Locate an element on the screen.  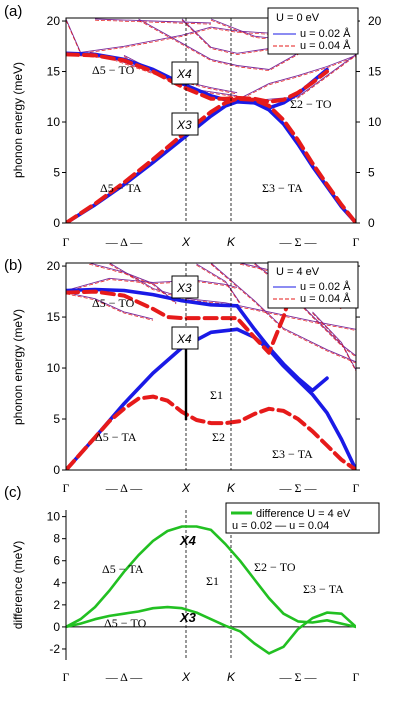
panel-c-series is located at coordinates (211, 590).